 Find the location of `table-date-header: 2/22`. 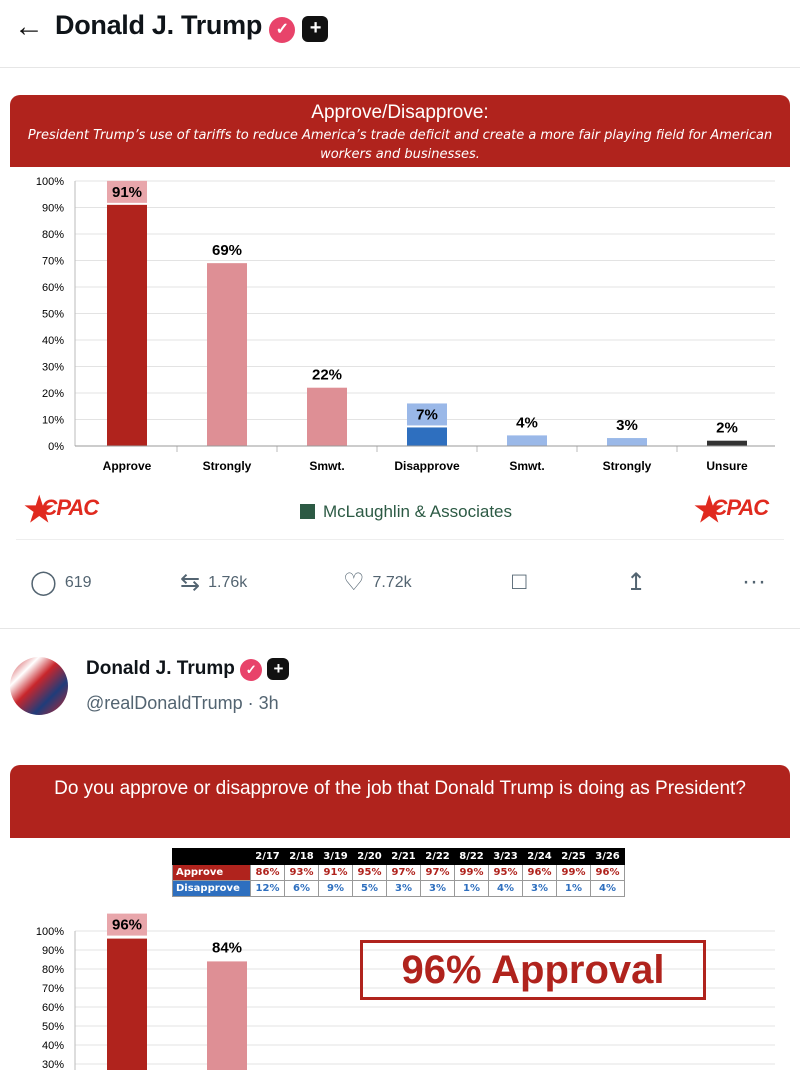

table-date-header: 2/22 is located at coordinates (437, 856).